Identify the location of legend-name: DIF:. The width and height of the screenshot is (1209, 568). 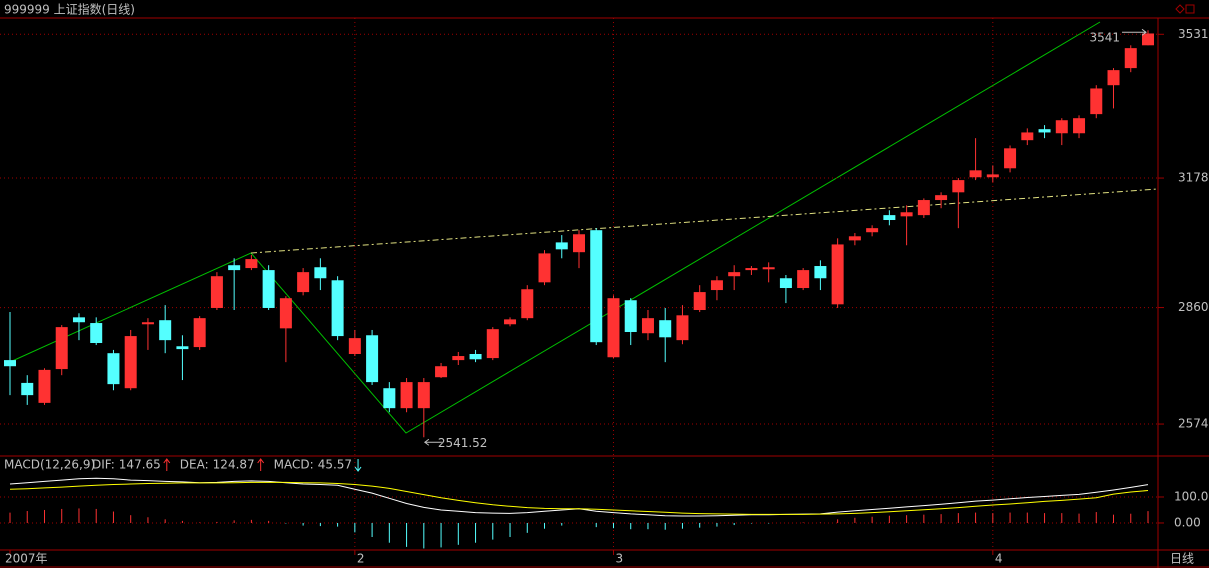
(103, 465).